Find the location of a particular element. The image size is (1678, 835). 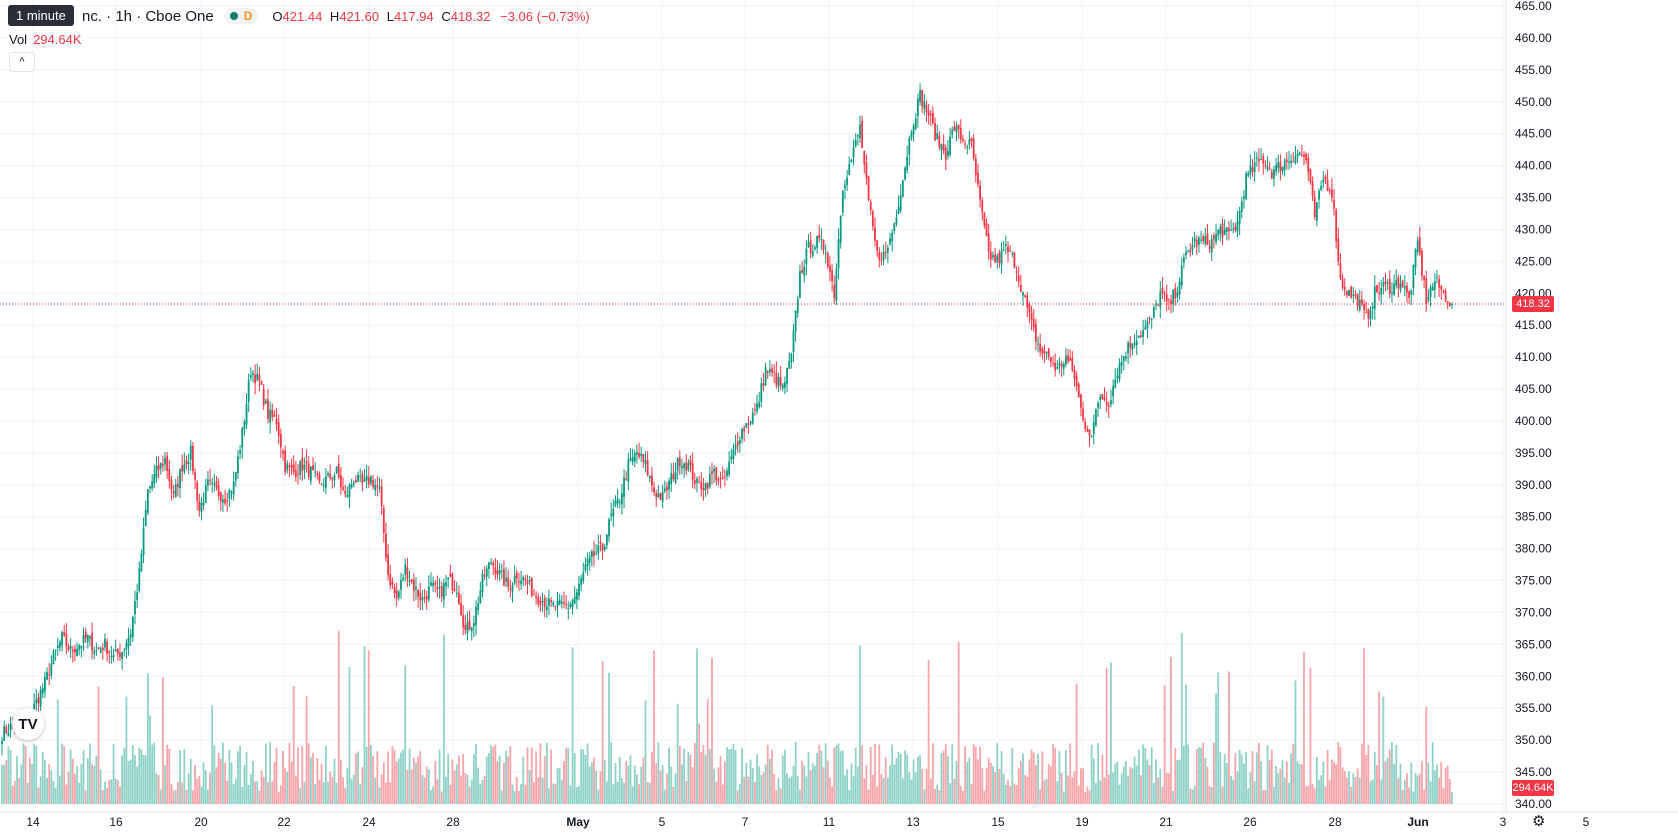

market-status: D is located at coordinates (241, 16).